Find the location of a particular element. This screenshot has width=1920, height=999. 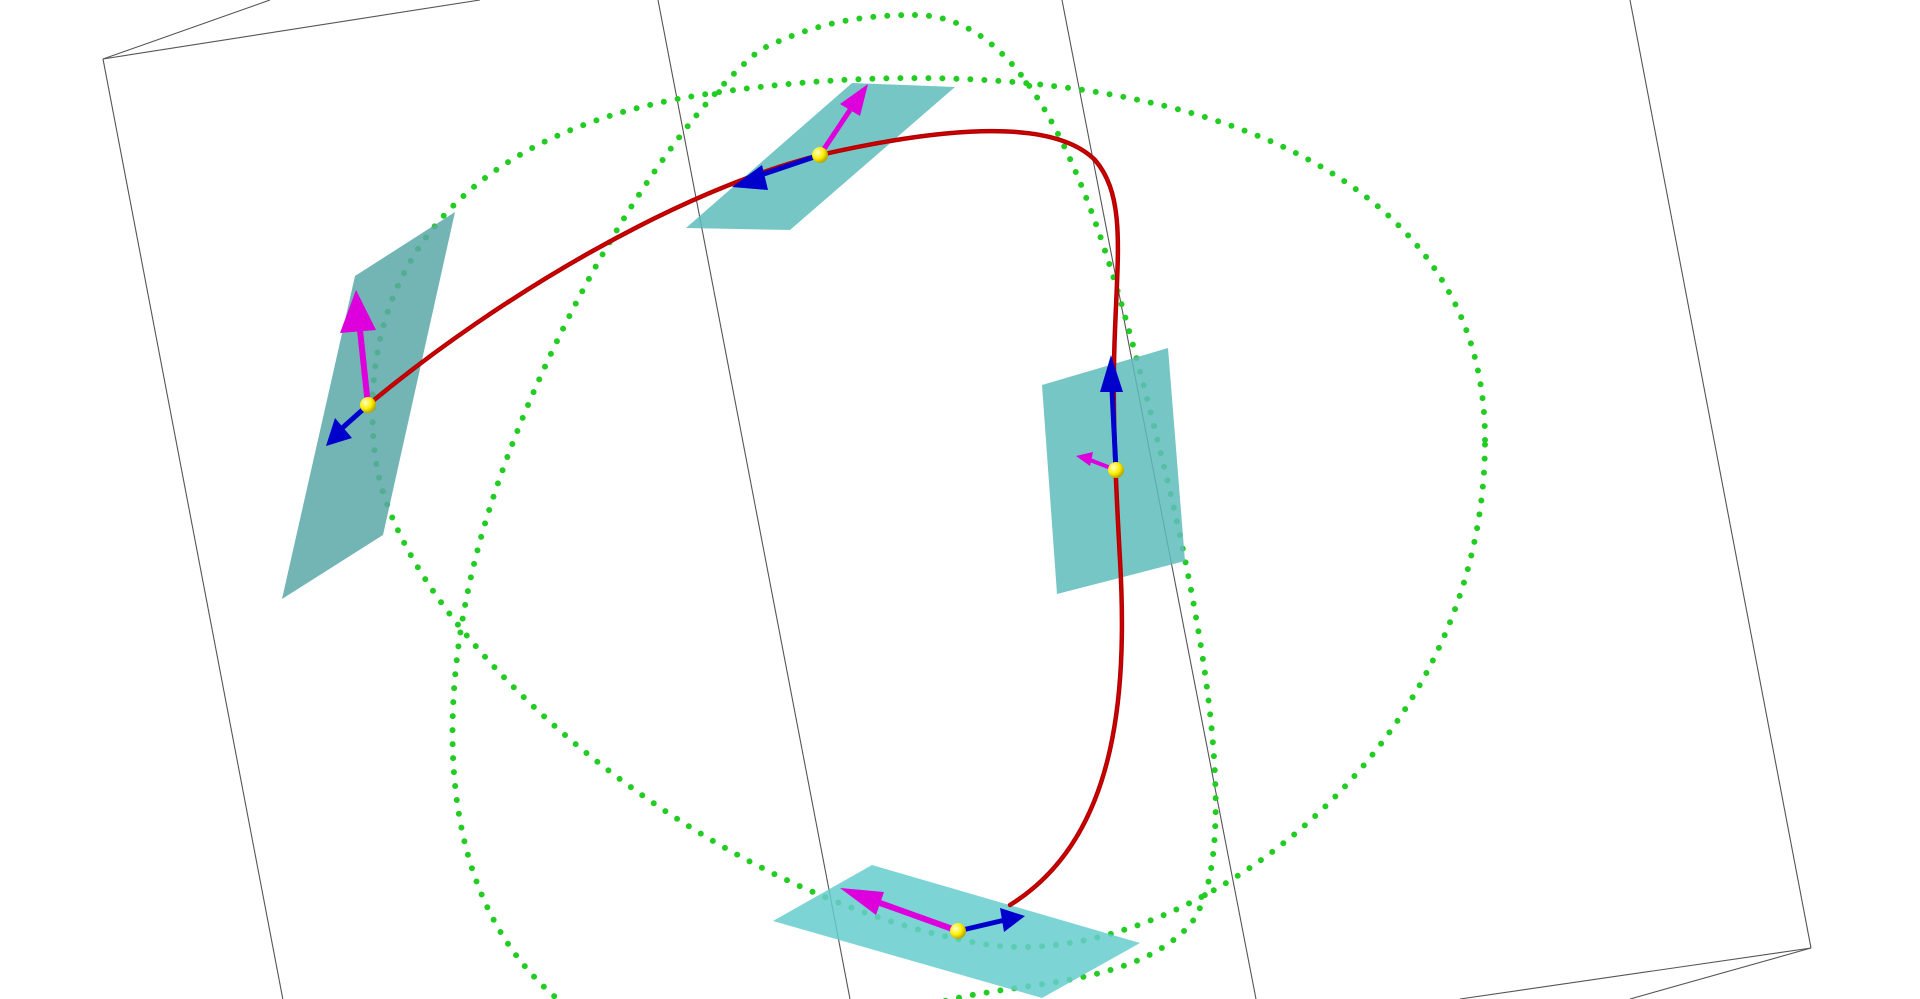

tangent-arrow-2-shaft is located at coordinates (787, 166).